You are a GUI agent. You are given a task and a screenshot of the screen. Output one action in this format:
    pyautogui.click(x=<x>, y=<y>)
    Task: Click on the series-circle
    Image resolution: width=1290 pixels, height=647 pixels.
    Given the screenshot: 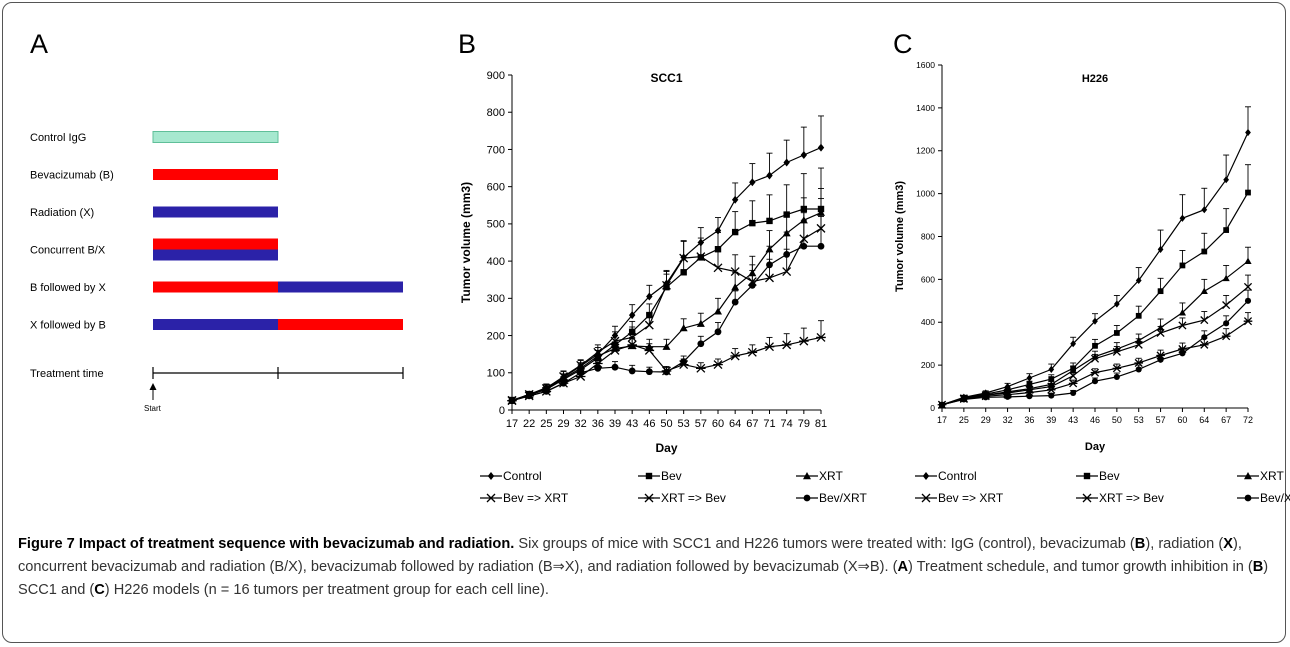 What is the action you would take?
    pyautogui.click(x=1095, y=348)
    